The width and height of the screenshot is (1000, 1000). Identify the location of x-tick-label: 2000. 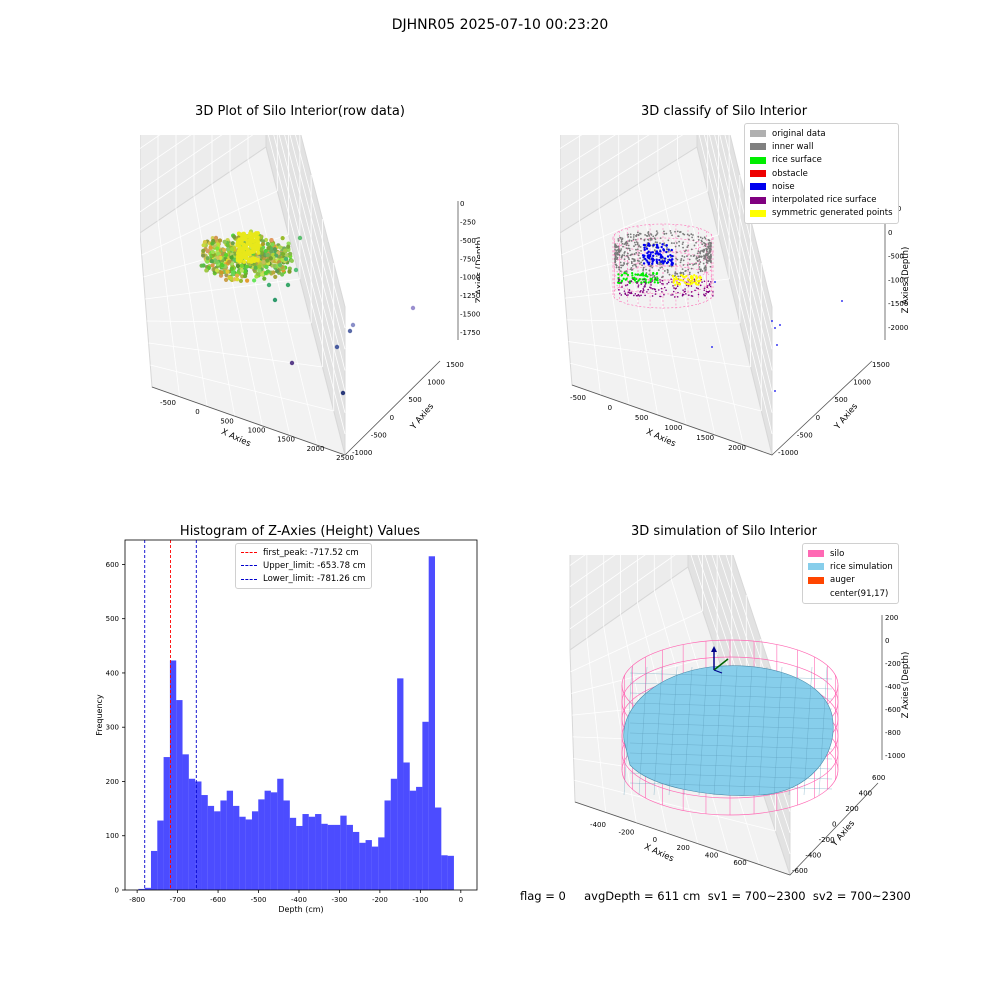
(316, 449).